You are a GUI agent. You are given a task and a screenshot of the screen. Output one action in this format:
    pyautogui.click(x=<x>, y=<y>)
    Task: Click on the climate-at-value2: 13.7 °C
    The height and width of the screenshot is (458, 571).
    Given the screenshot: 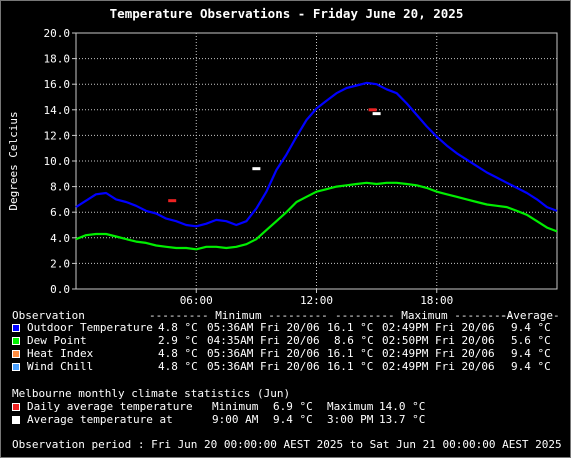 What is the action you would take?
    pyautogui.click(x=402, y=419)
    